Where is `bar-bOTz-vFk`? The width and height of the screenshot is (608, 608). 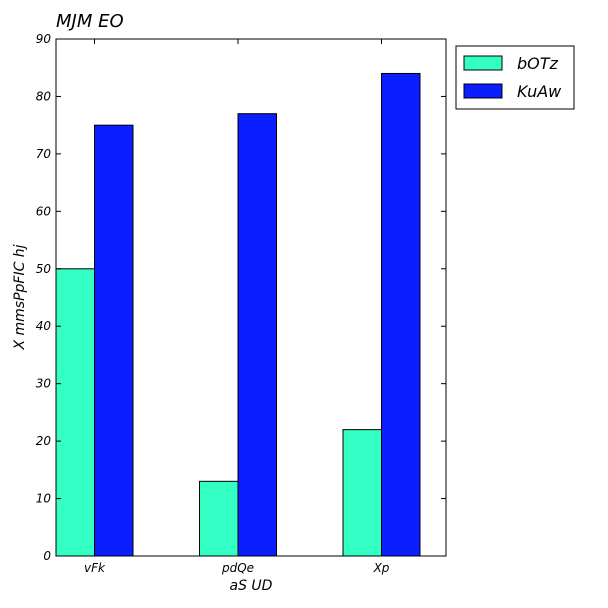 bar-bOTz-vFk is located at coordinates (75, 412).